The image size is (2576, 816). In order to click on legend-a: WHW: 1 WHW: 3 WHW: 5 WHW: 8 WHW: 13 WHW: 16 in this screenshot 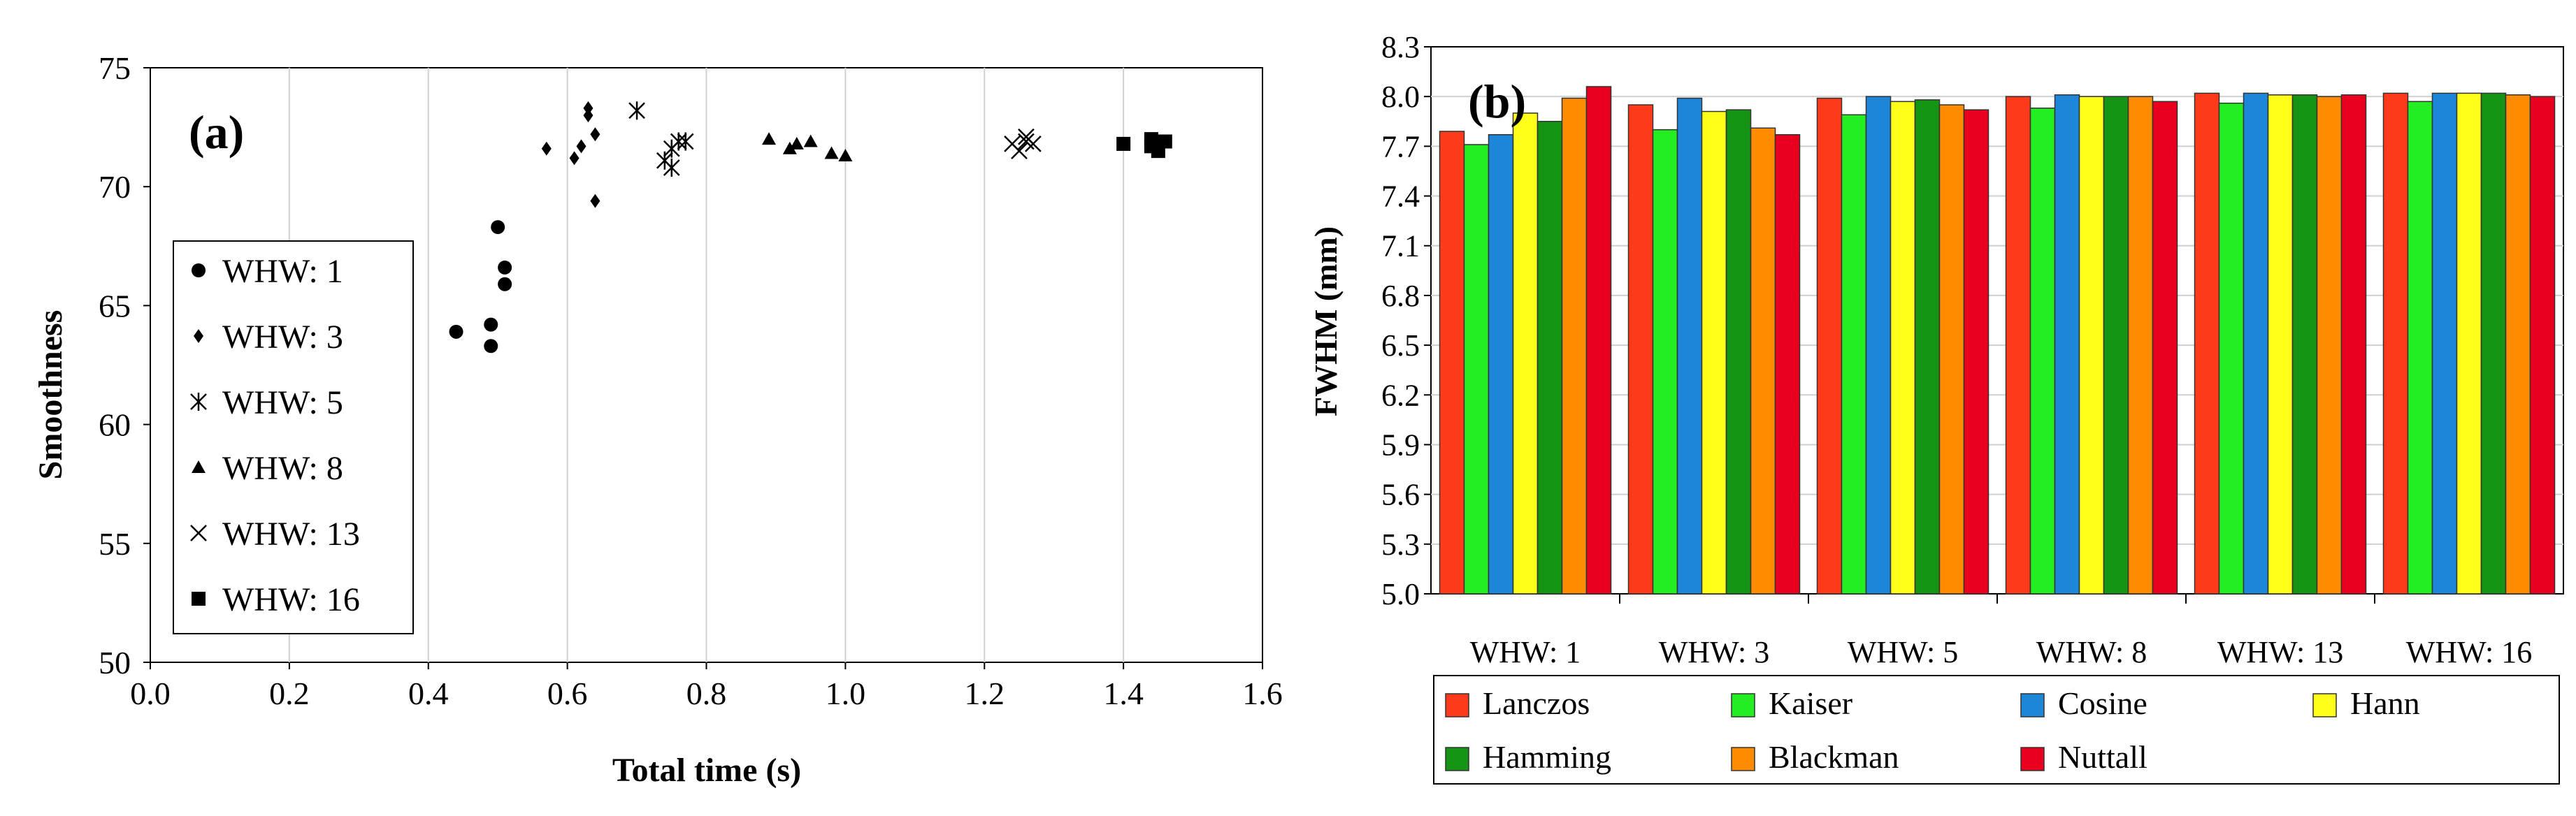, I will do `click(293, 437)`.